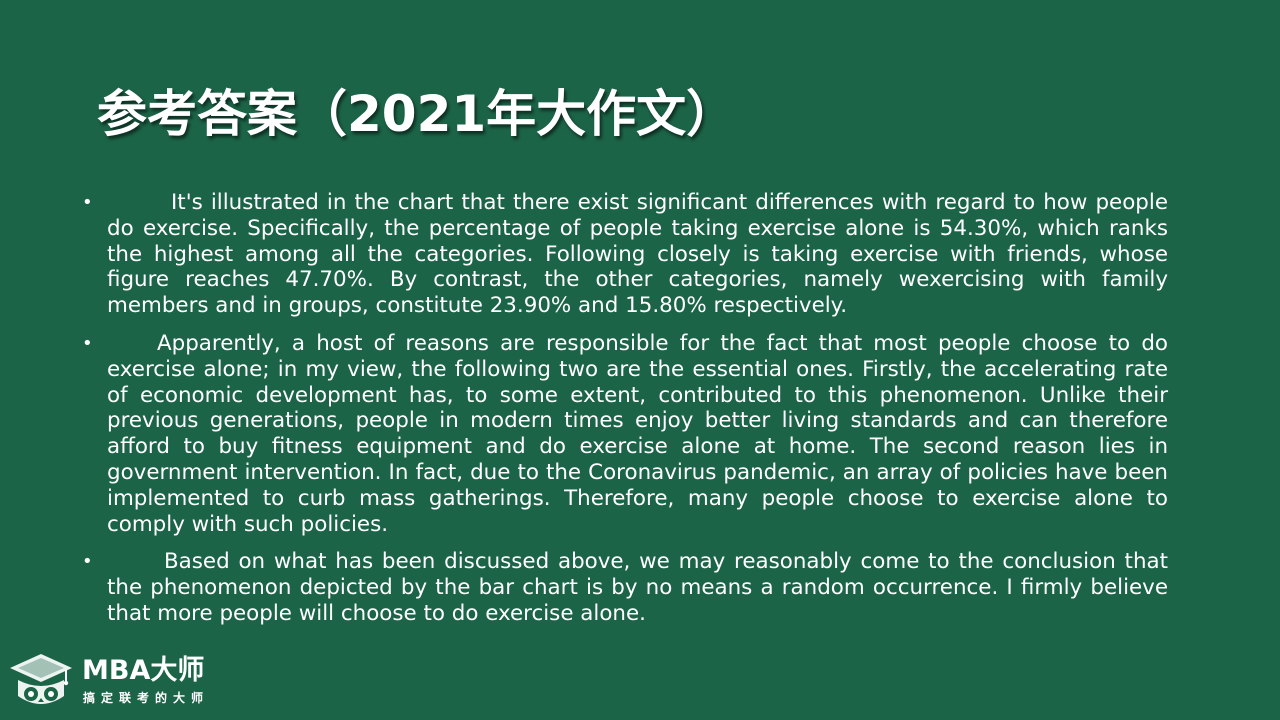 The height and width of the screenshot is (720, 1280). Describe the element at coordinates (41, 679) in the screenshot. I see `graduation-cap-owl-icon` at that location.